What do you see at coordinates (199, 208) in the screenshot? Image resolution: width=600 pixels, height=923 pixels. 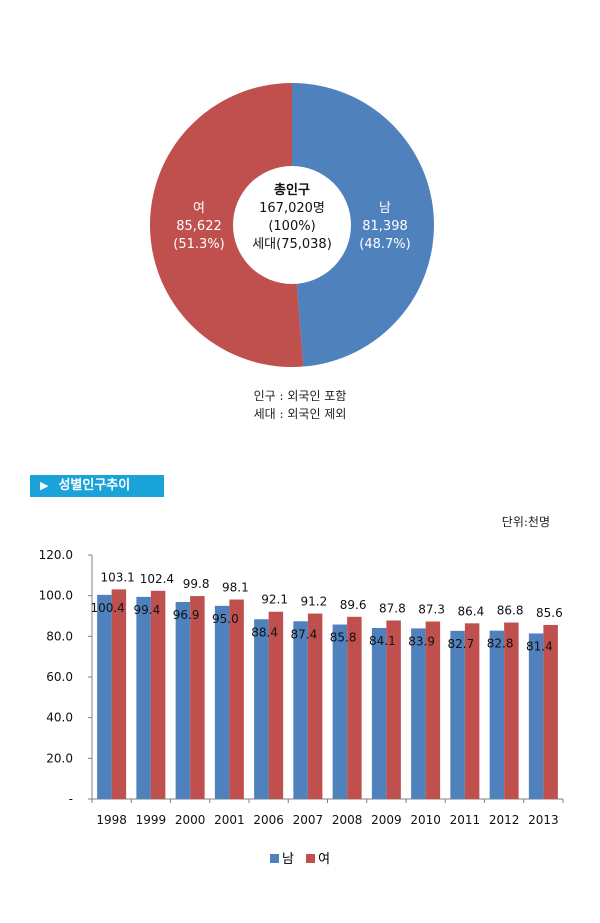 I see `slice-label-female-name: 여` at bounding box center [199, 208].